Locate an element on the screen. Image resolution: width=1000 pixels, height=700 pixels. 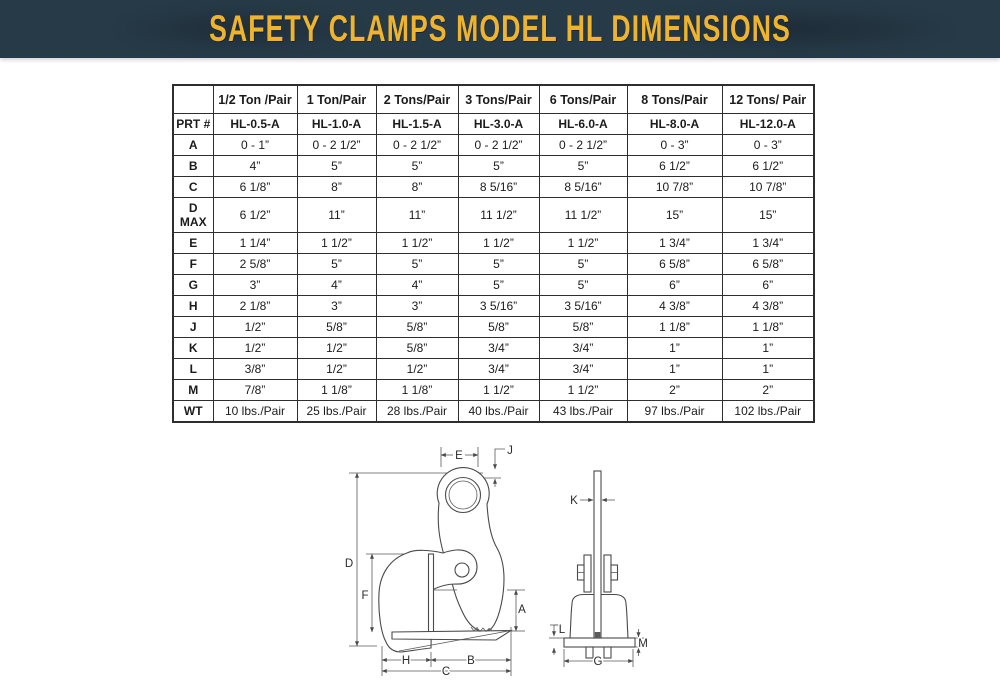
row-label: A is located at coordinates (193, 145).